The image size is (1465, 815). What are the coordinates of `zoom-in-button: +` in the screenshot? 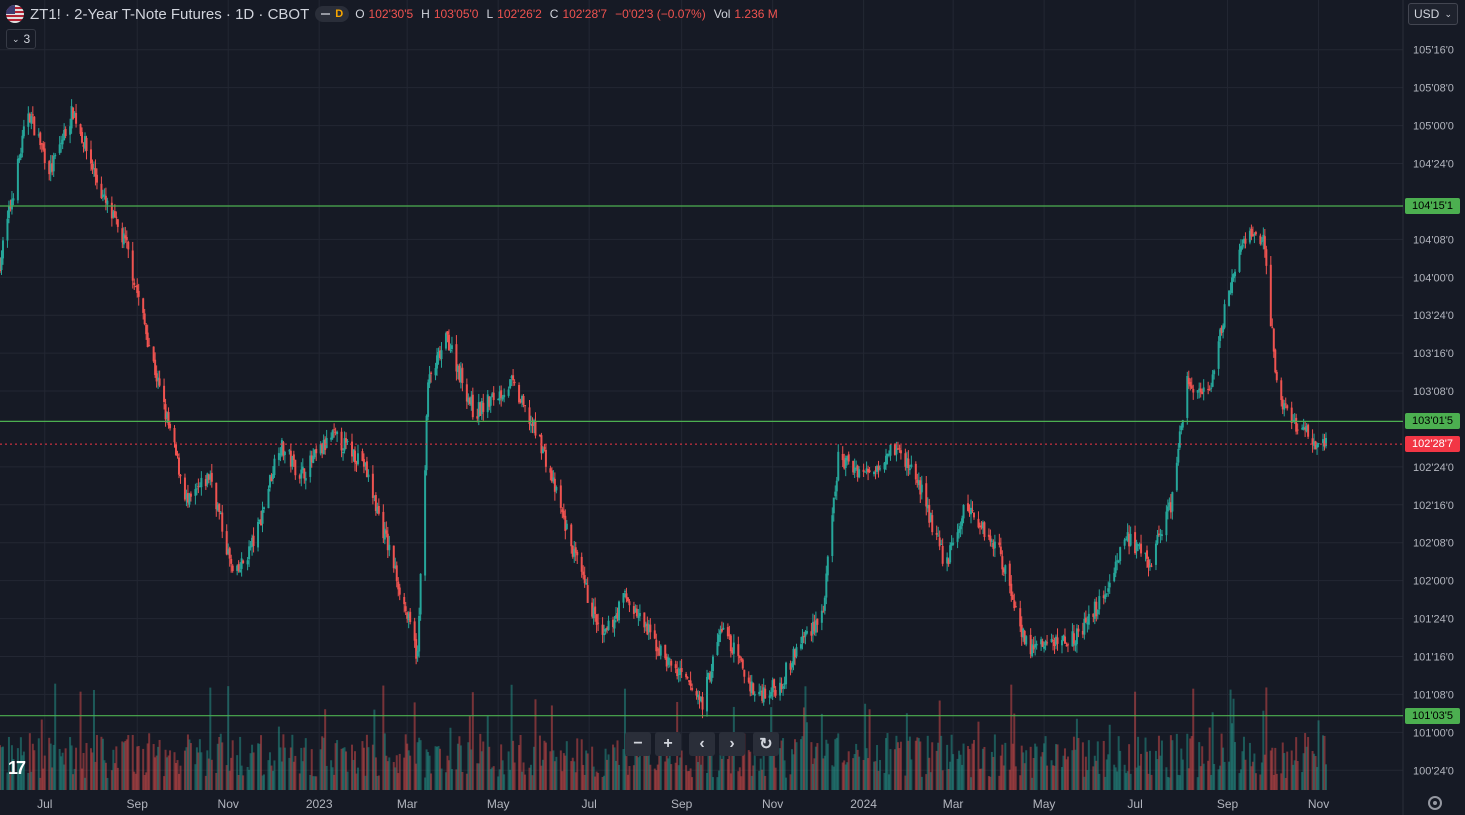 It's located at (668, 744).